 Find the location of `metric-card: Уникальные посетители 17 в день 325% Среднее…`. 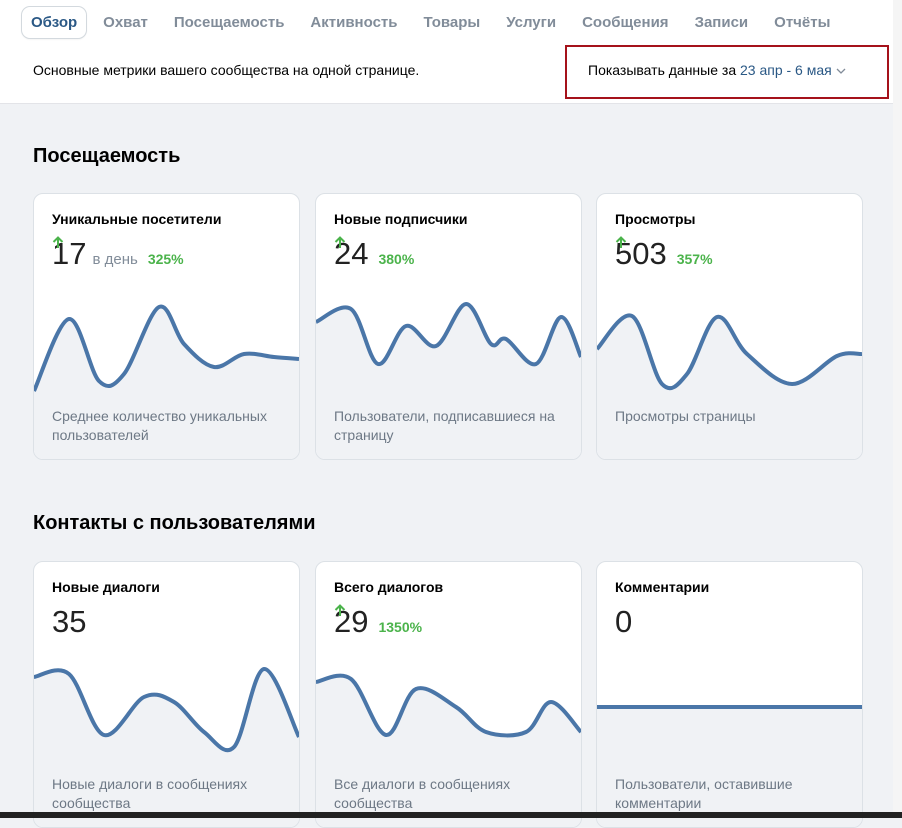

metric-card: Уникальные посетители 17 в день 325% Среднее… is located at coordinates (166, 326).